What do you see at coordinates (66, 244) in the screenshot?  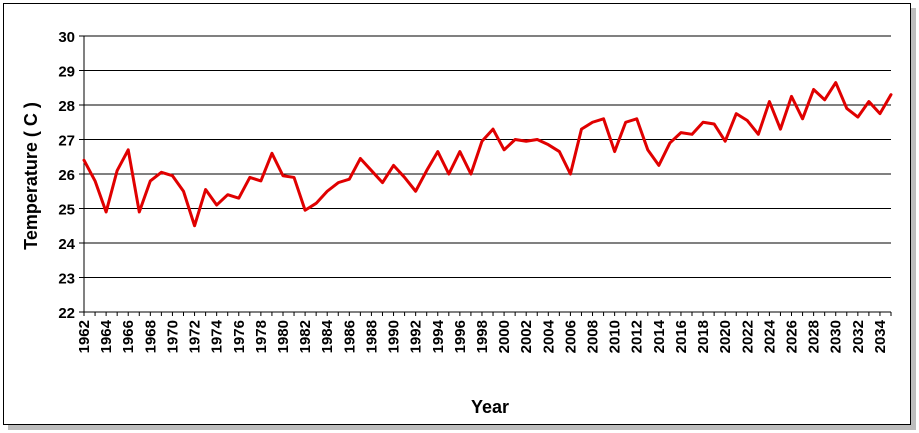 I see `y-tick-label-24: 24` at bounding box center [66, 244].